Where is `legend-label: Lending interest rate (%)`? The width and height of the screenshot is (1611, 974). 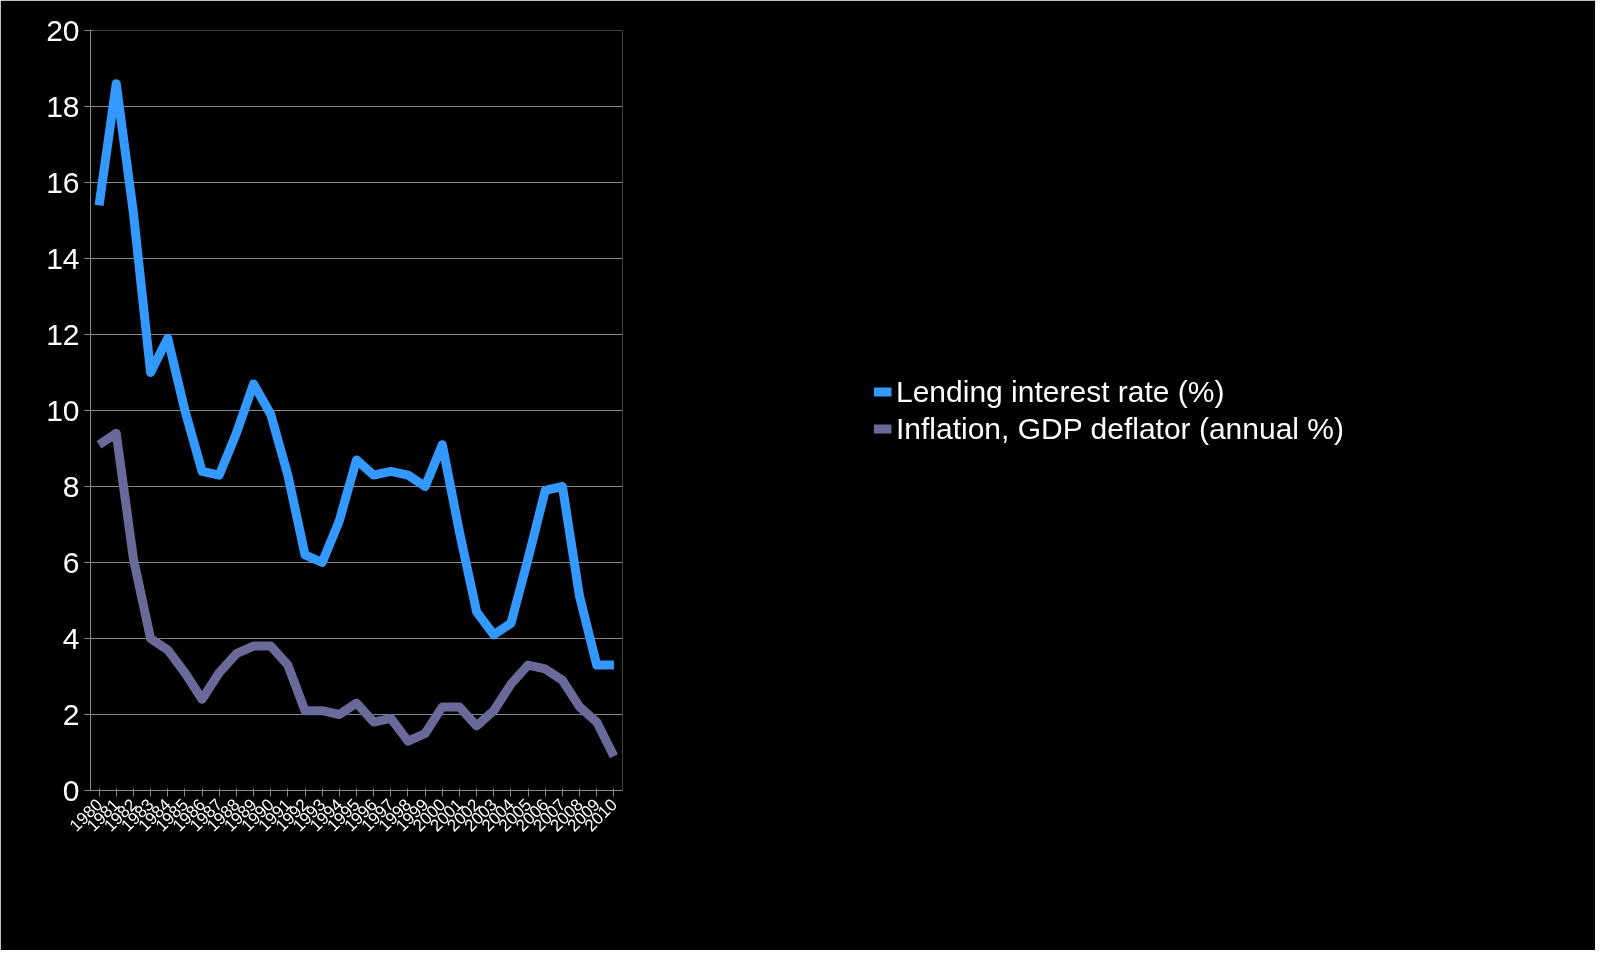
legend-label: Lending interest rate (%) is located at coordinates (1060, 391).